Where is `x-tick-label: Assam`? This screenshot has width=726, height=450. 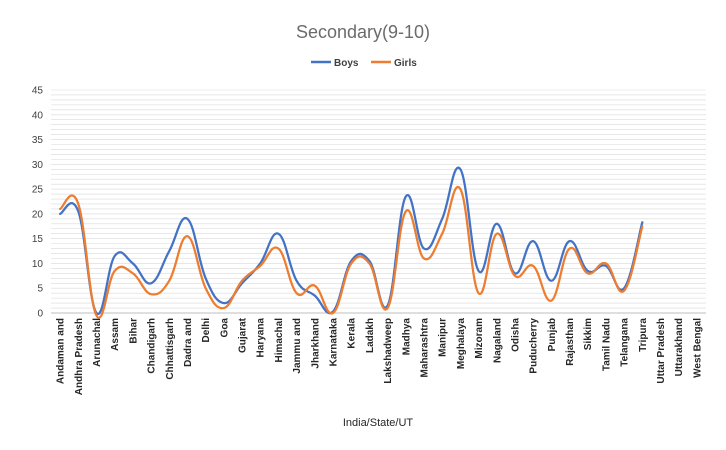
x-tick-label: Assam is located at coordinates (115, 334).